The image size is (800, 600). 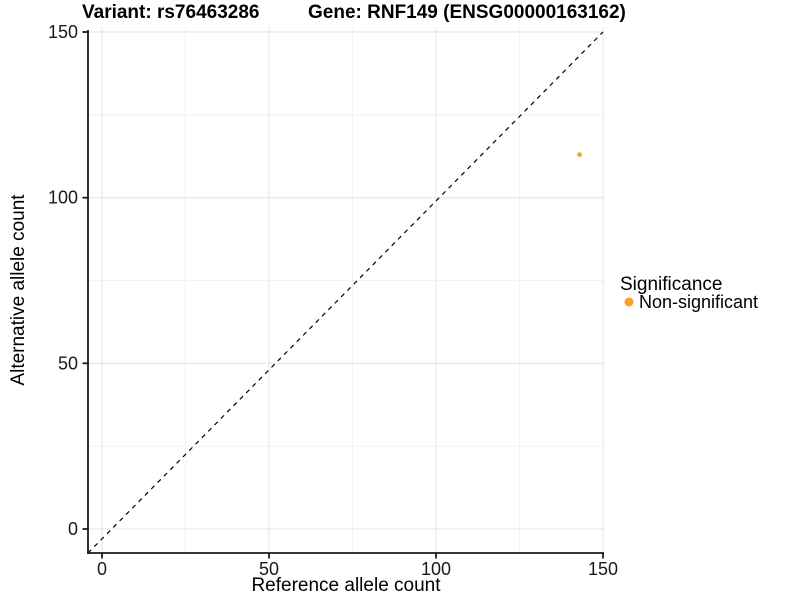 What do you see at coordinates (698, 302) in the screenshot?
I see `legend-item-label: Non-significant` at bounding box center [698, 302].